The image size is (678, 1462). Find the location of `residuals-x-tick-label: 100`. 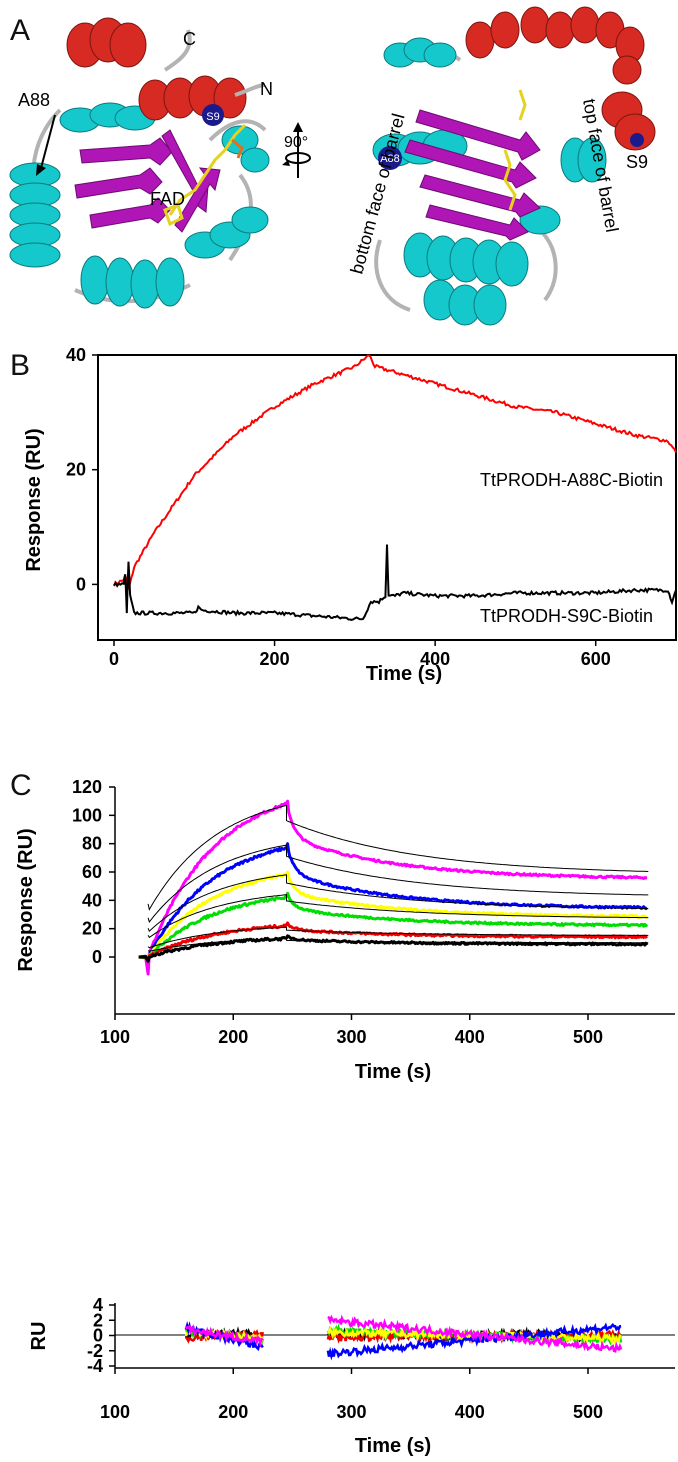

residuals-x-tick-label: 100 is located at coordinates (115, 1412).